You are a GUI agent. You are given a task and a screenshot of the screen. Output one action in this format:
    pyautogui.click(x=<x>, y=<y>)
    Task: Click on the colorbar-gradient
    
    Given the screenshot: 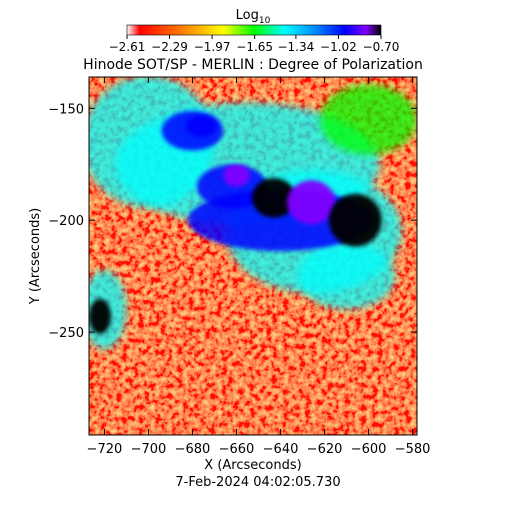 What is the action you would take?
    pyautogui.click(x=254, y=30)
    